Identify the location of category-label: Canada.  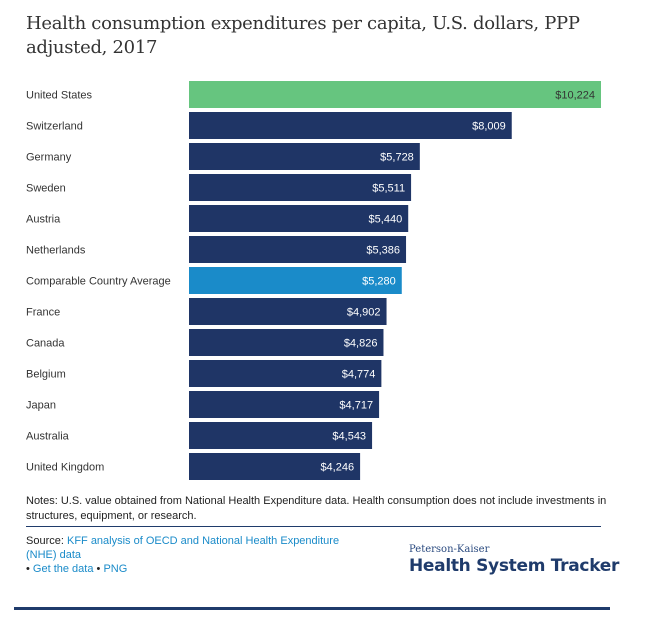
(45, 344).